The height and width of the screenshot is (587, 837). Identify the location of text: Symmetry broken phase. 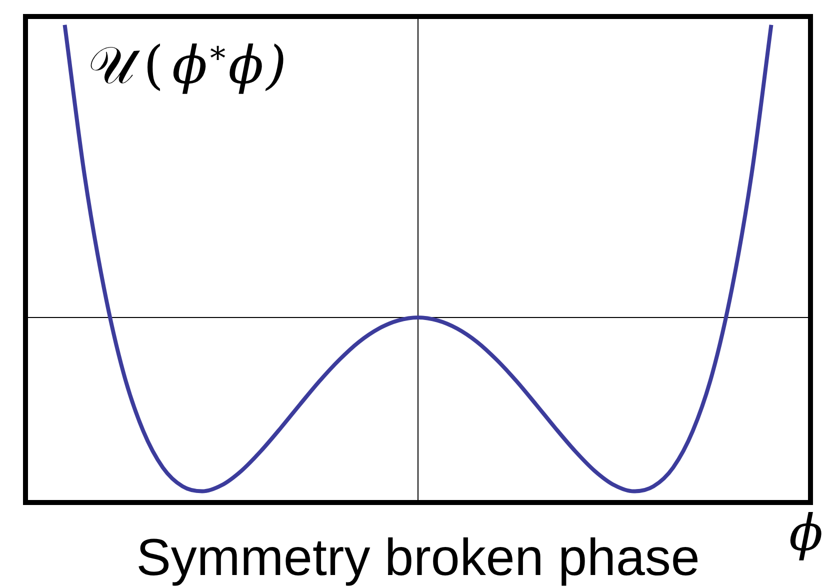
(418, 557).